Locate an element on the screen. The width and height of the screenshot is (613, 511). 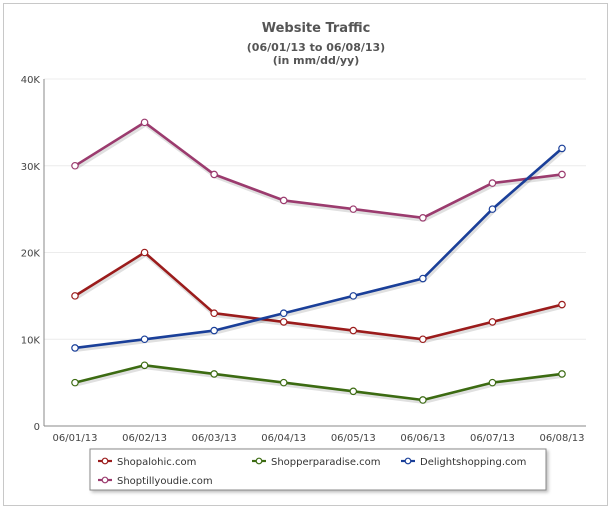
legend-item: Delightshopping.com is located at coordinates (463, 462).